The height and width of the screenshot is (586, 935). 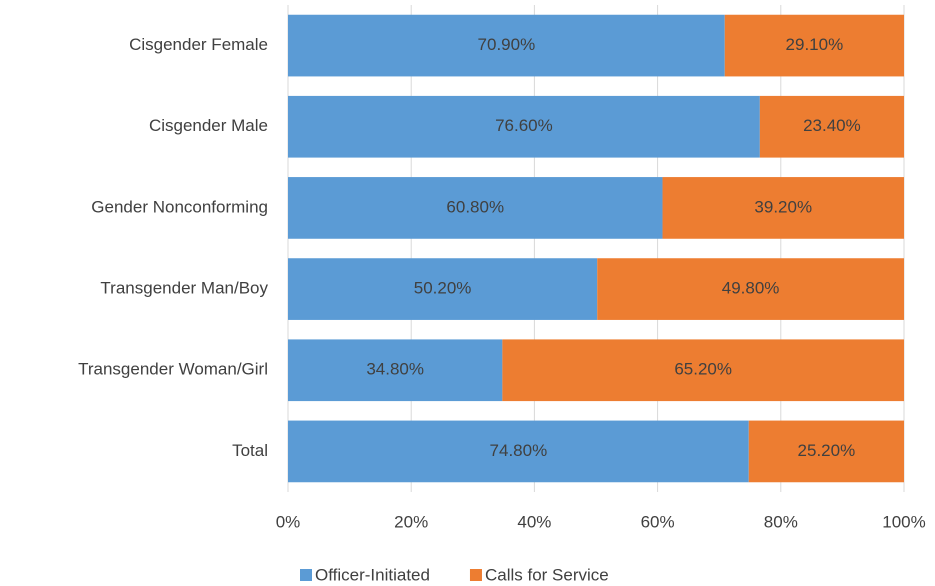 I want to click on y-tick-label: Cisgender Male, so click(x=208, y=125).